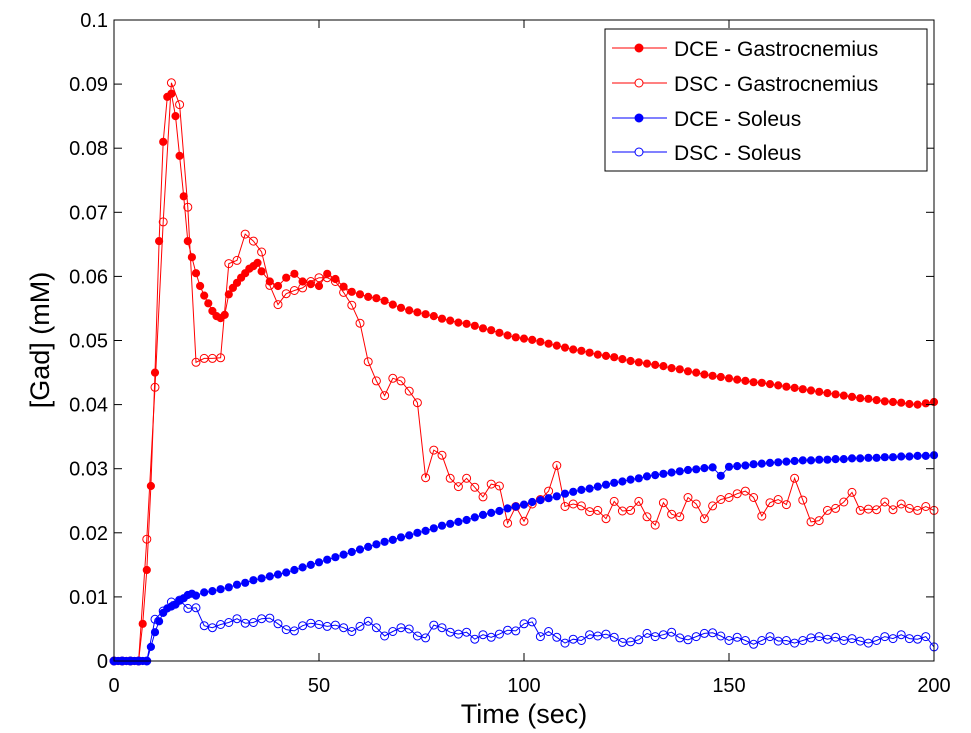 This screenshot has width=971, height=733. Describe the element at coordinates (88, 598) in the screenshot. I see `y-tick-label: 0.01` at that location.